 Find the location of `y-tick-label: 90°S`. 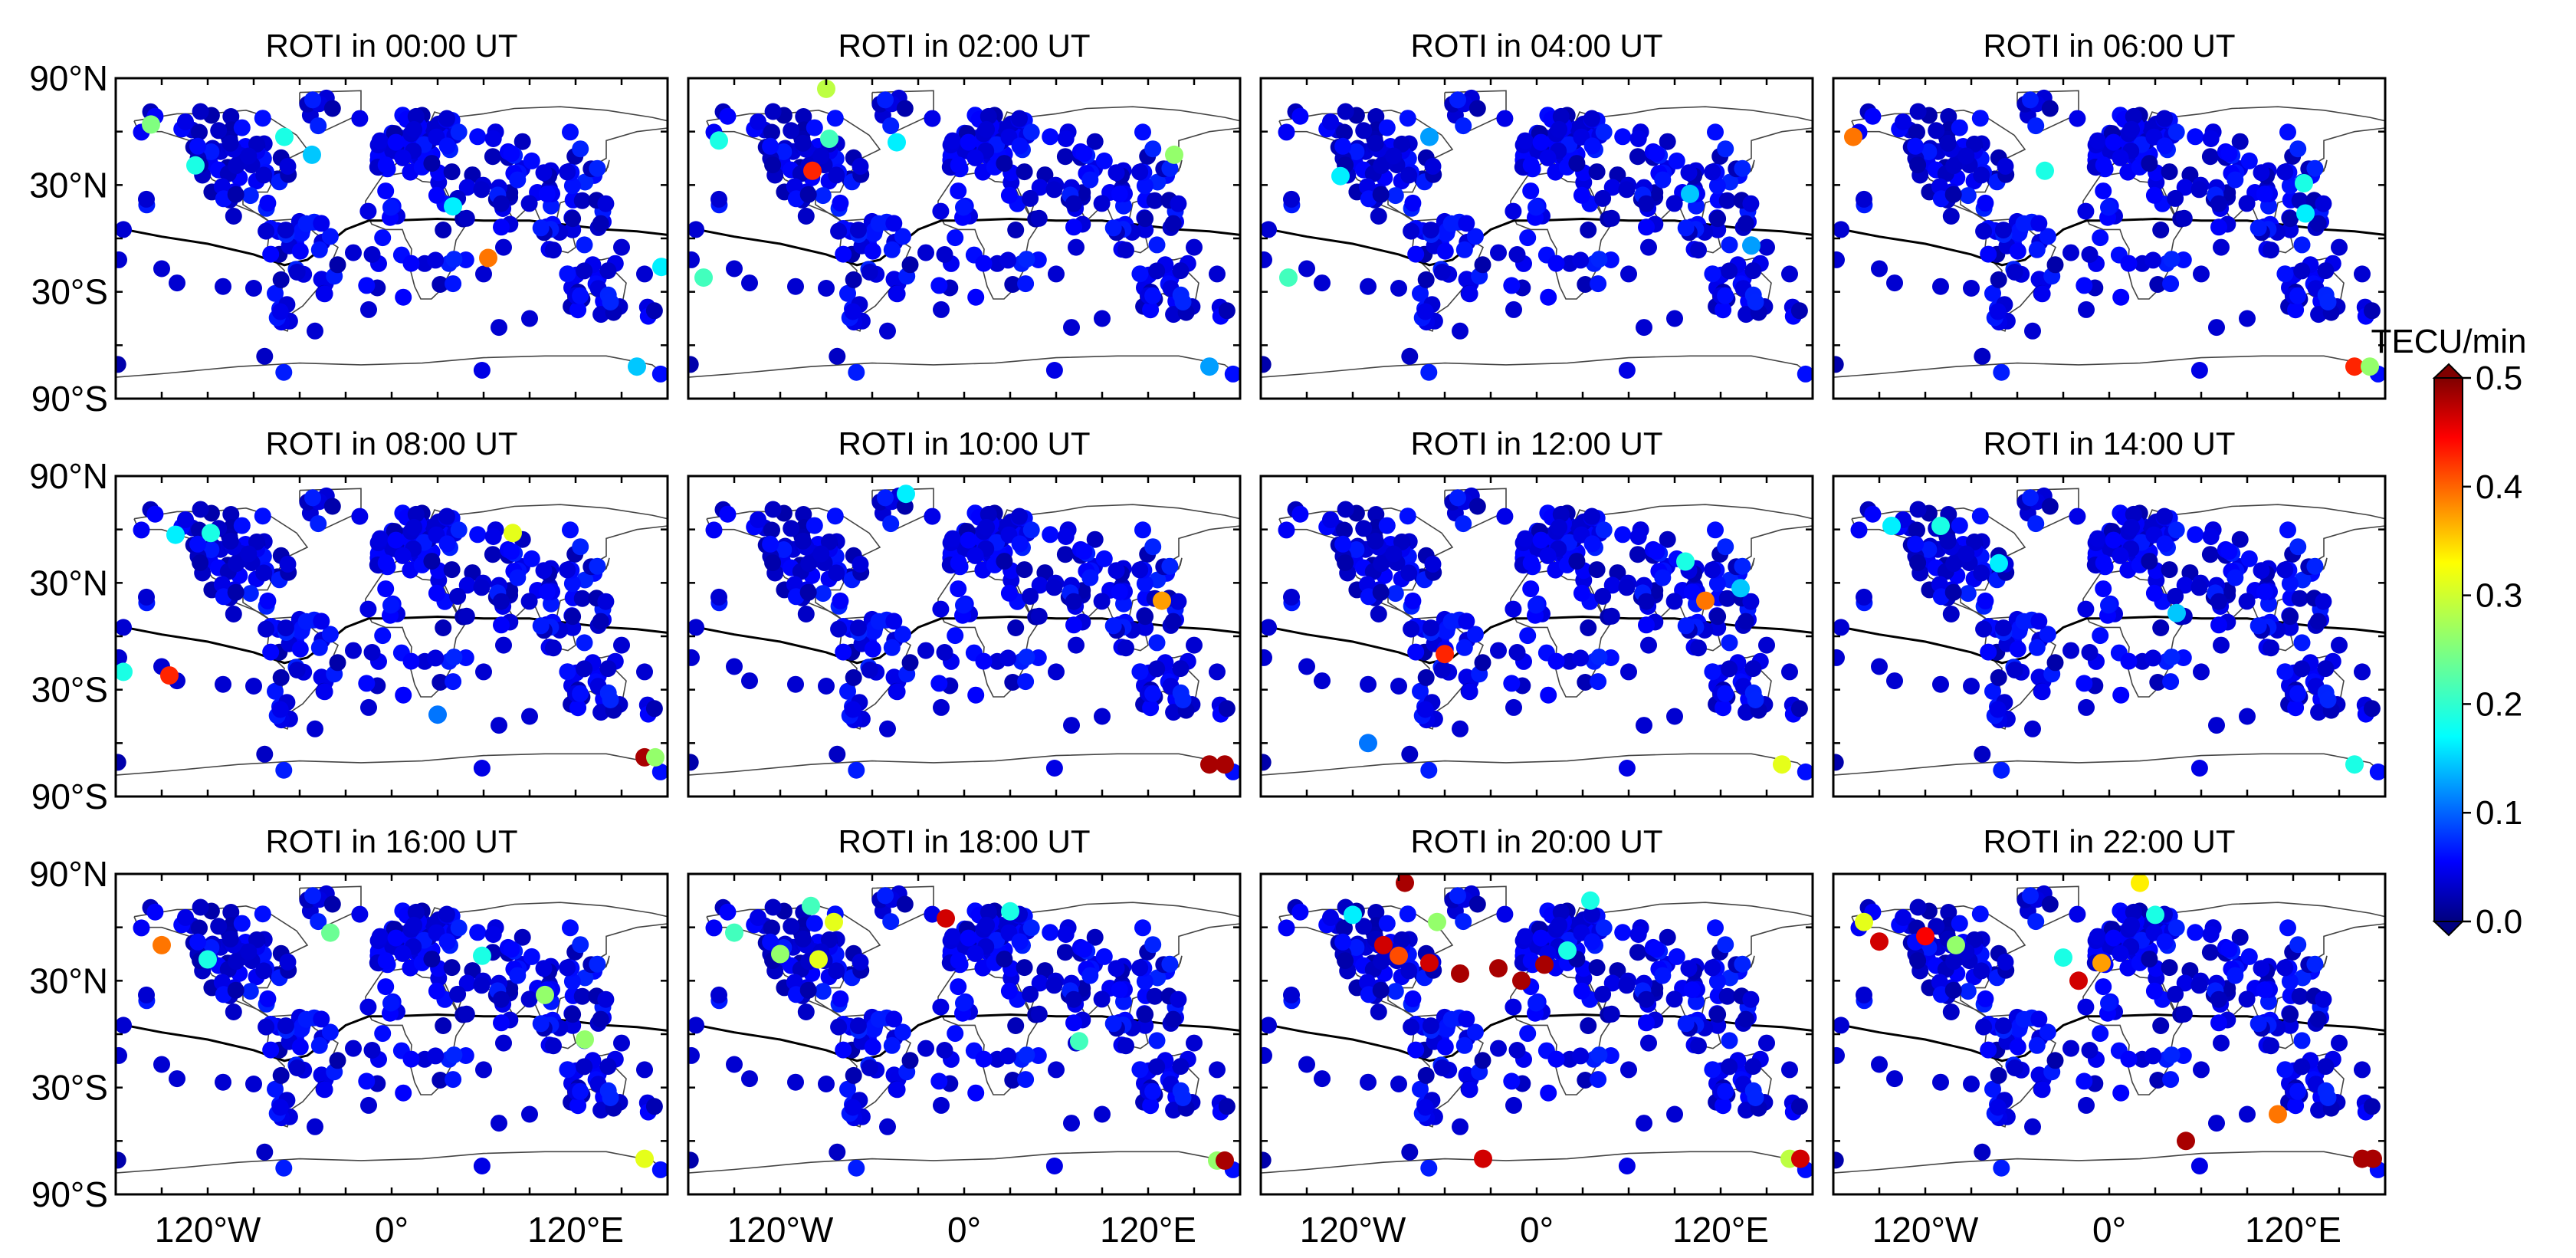

y-tick-label: 90°S is located at coordinates (69, 399).